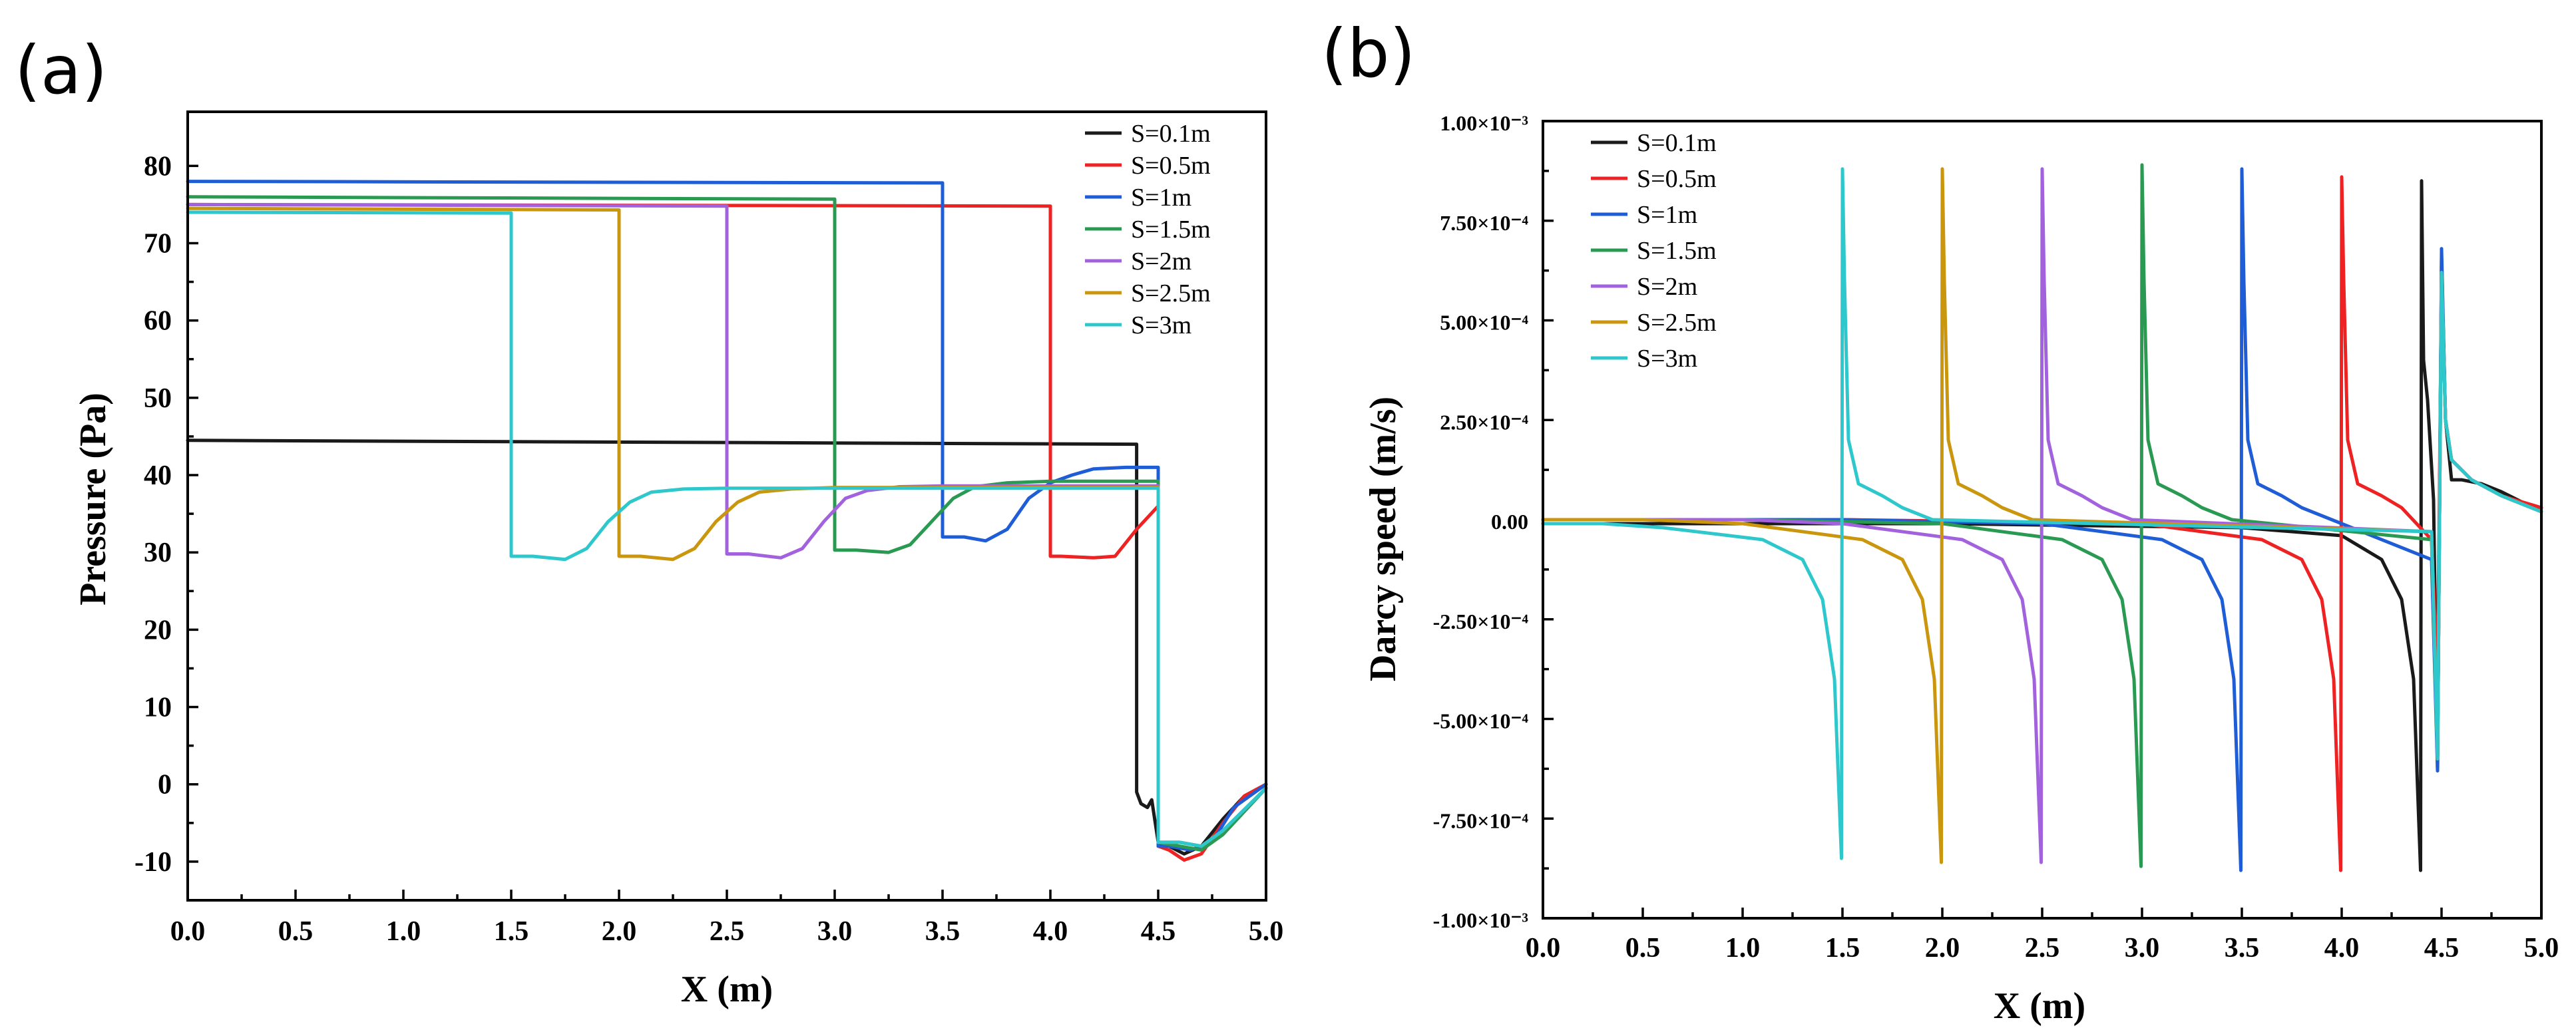 The height and width of the screenshot is (1036, 2576). I want to click on y-tick-label: 0, so click(165, 785).